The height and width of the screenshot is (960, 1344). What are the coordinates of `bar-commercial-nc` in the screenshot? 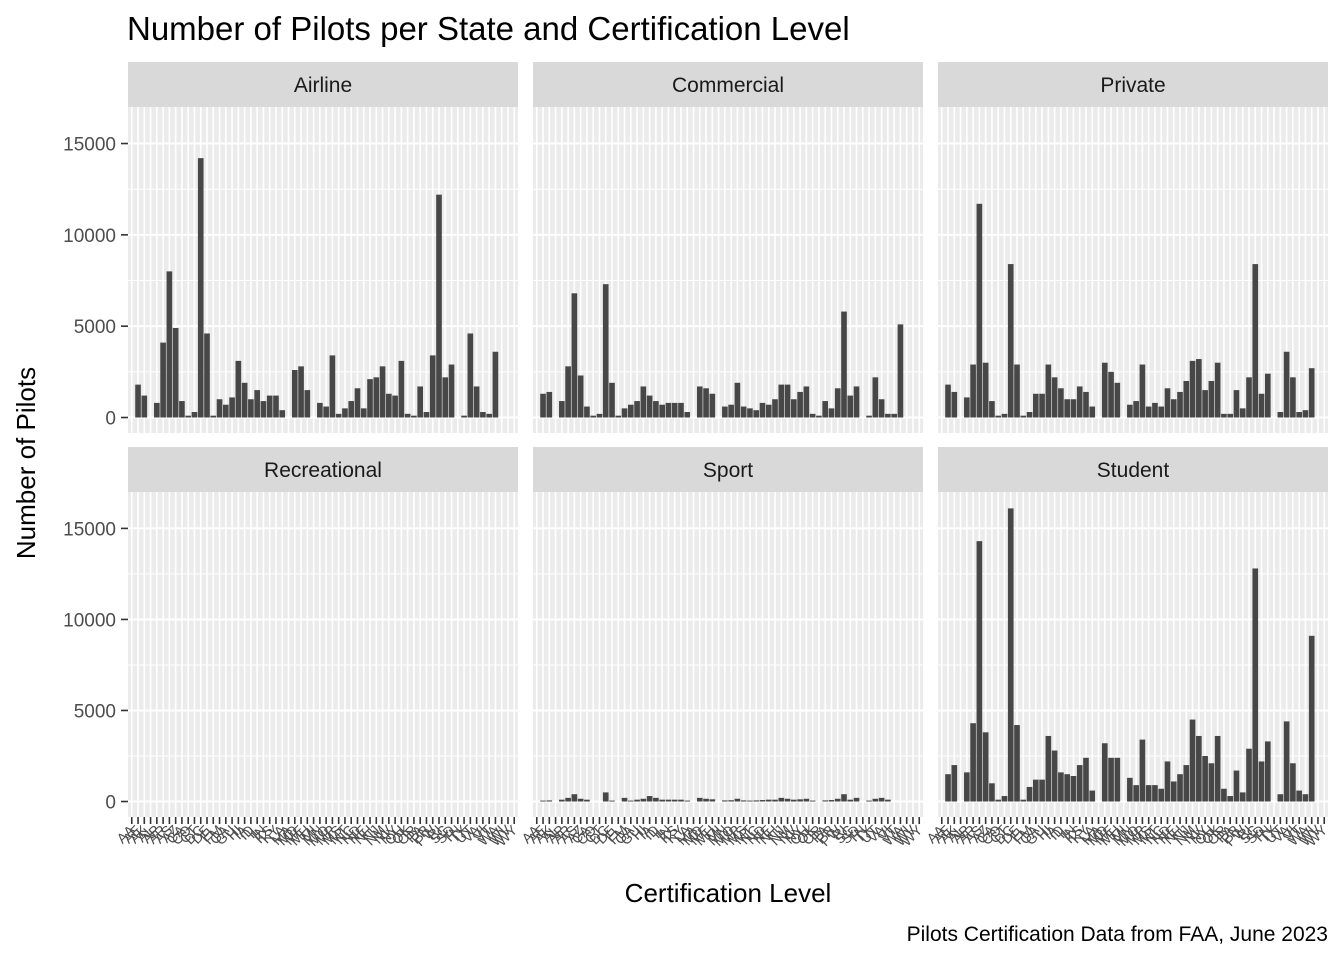 It's located at (756, 414).